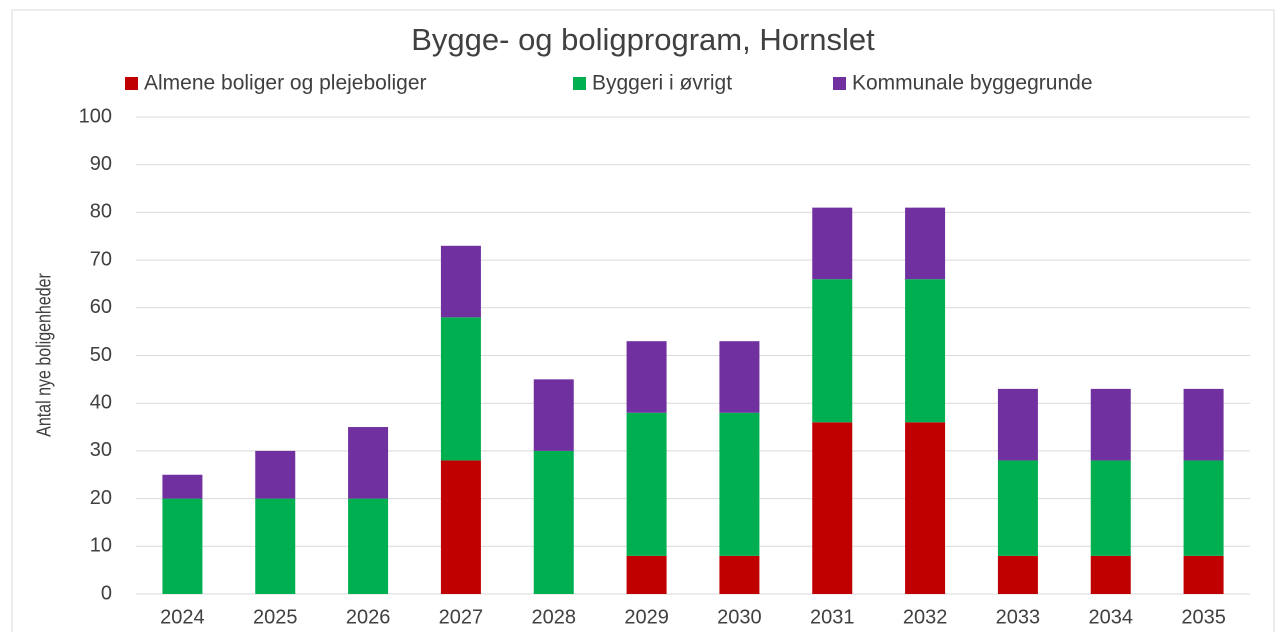 The width and height of the screenshot is (1277, 637). What do you see at coordinates (275, 617) in the screenshot?
I see `x-tick-label: 2025` at bounding box center [275, 617].